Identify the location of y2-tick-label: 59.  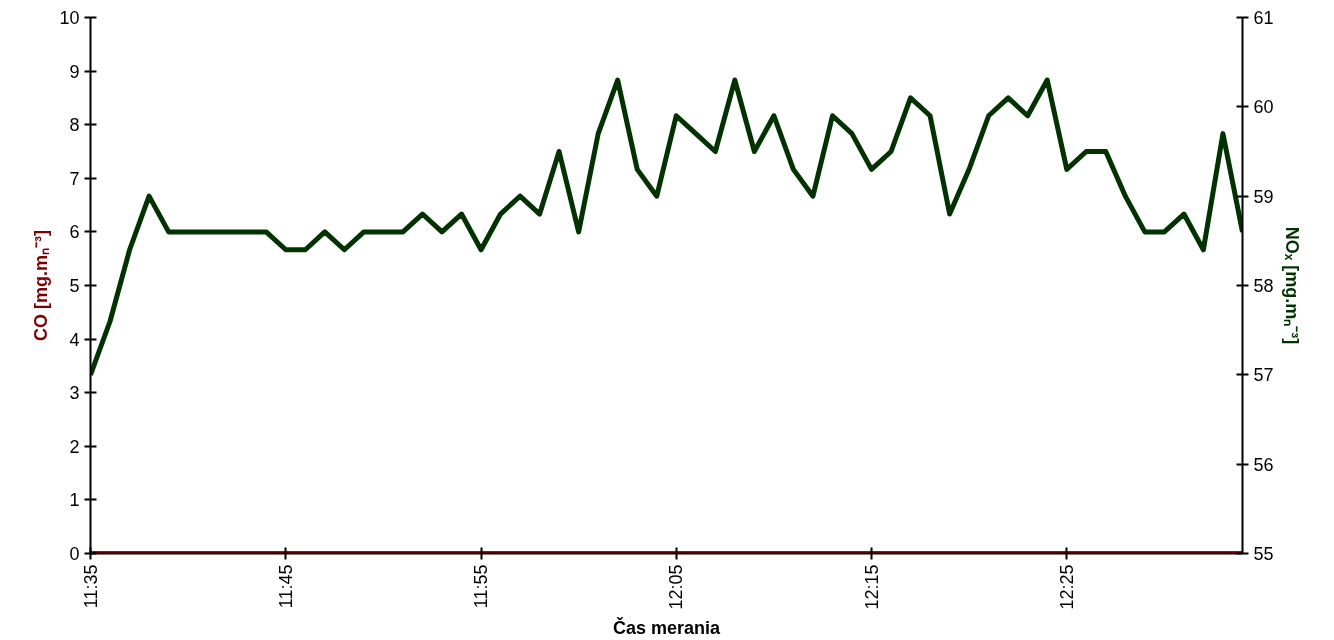
(1263, 196).